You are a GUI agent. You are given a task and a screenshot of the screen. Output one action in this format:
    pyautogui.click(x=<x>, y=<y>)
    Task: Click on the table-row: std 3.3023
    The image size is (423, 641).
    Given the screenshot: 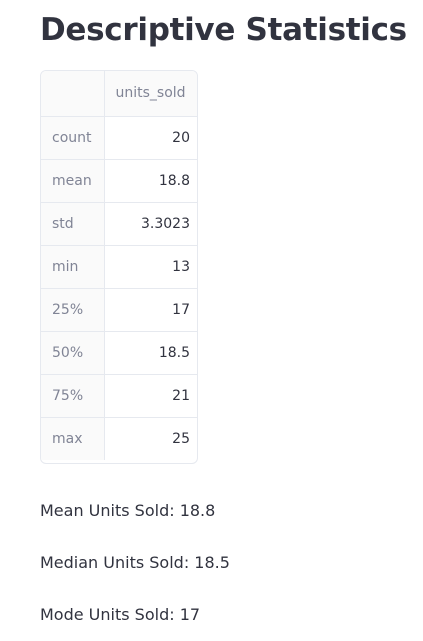 What is the action you would take?
    pyautogui.click(x=119, y=224)
    